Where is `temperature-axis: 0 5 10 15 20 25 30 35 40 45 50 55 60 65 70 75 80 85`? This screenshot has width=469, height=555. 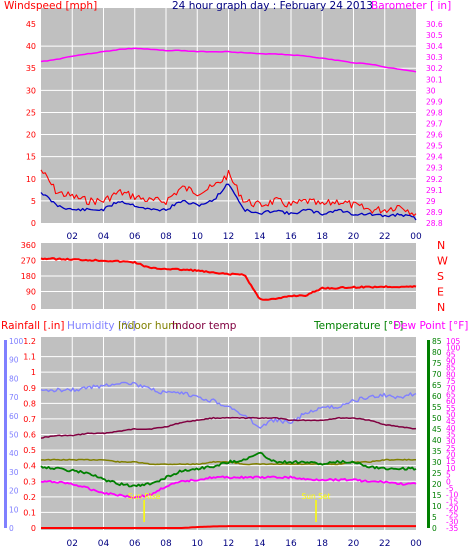 temperature-axis: 0 5 10 15 20 25 30 35 40 45 50 55 60 65 70 75 80 85 is located at coordinates (437, 435).